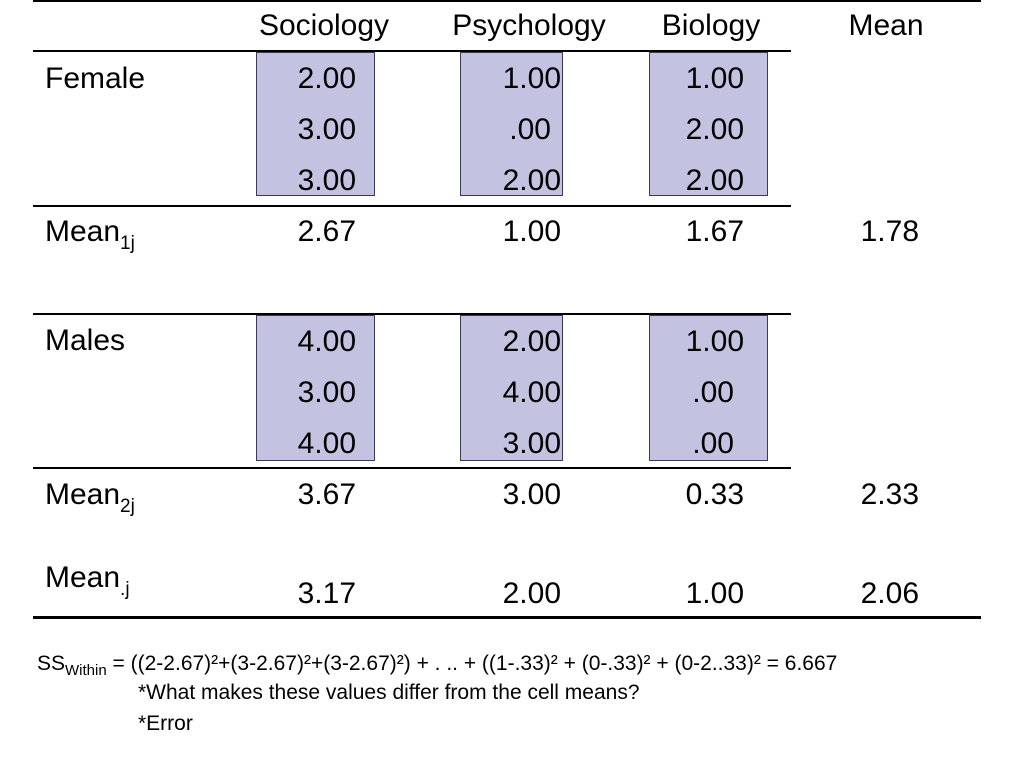  Describe the element at coordinates (326, 78) in the screenshot. I see `female-sociology-1: 2.00` at that location.